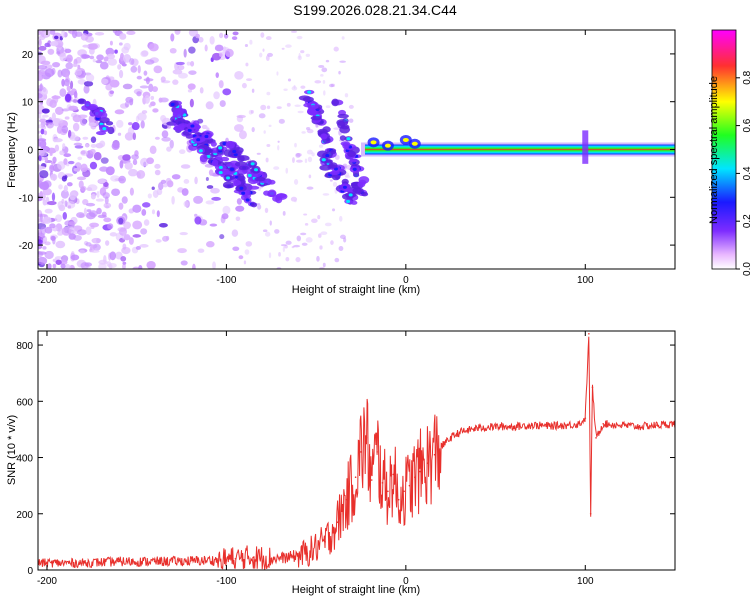  Describe the element at coordinates (47, 280) in the screenshot. I see `top-x-tick-label: -200` at that location.